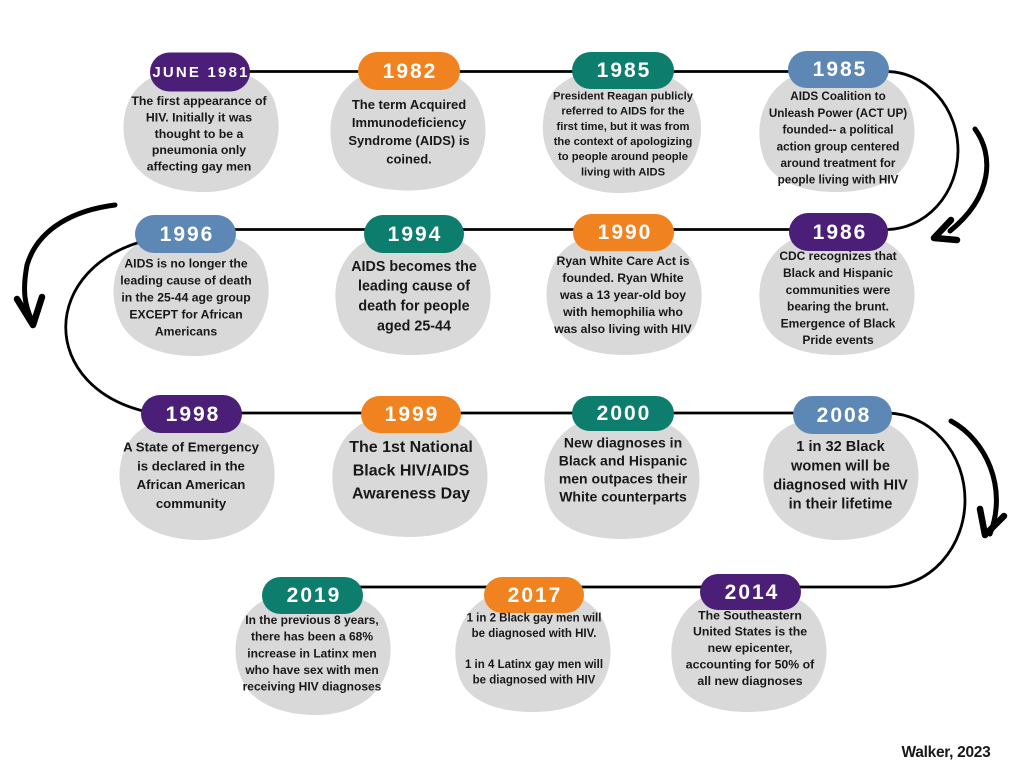 The height and width of the screenshot is (768, 1024). Describe the element at coordinates (624, 413) in the screenshot. I see `svg-text: 2000` at that location.